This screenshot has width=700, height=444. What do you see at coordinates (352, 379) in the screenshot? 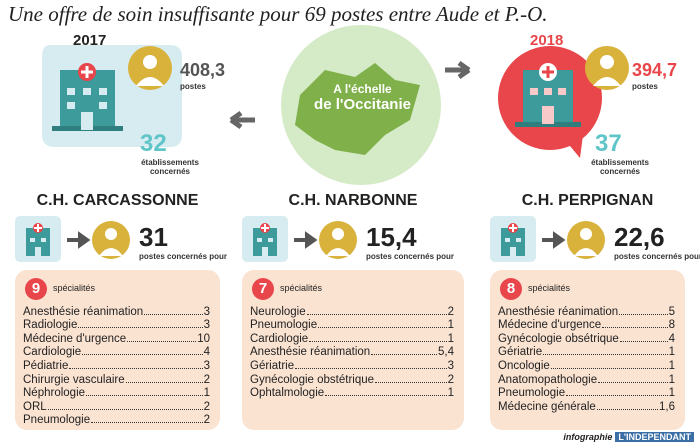
I see `specialty-row: Gynécologie obstétrique 2` at bounding box center [352, 379].